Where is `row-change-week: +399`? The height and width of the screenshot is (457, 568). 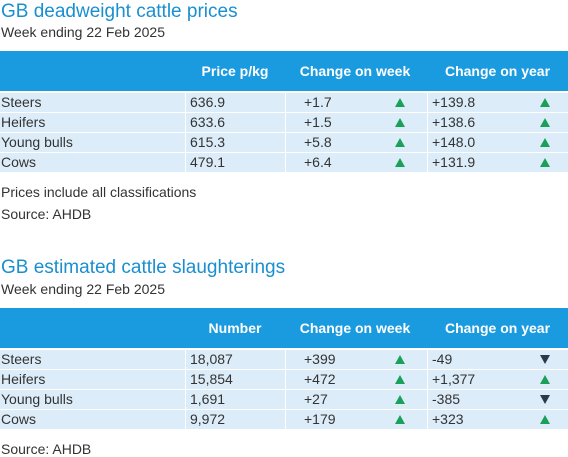
row-change-week: +399 is located at coordinates (330, 359).